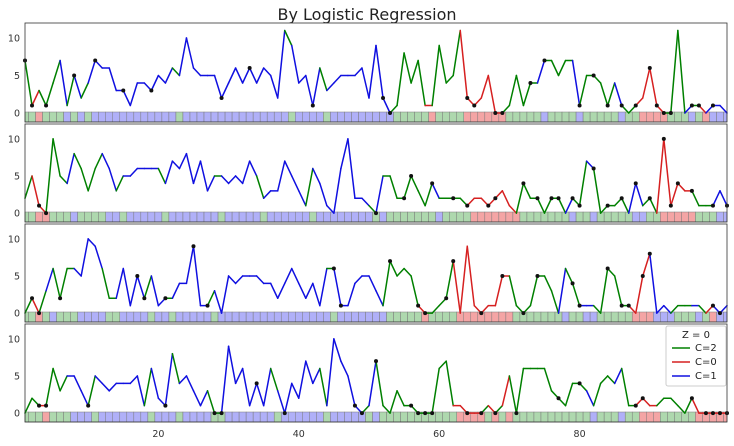  I want to click on y-tick-label: 5, so click(17, 276).